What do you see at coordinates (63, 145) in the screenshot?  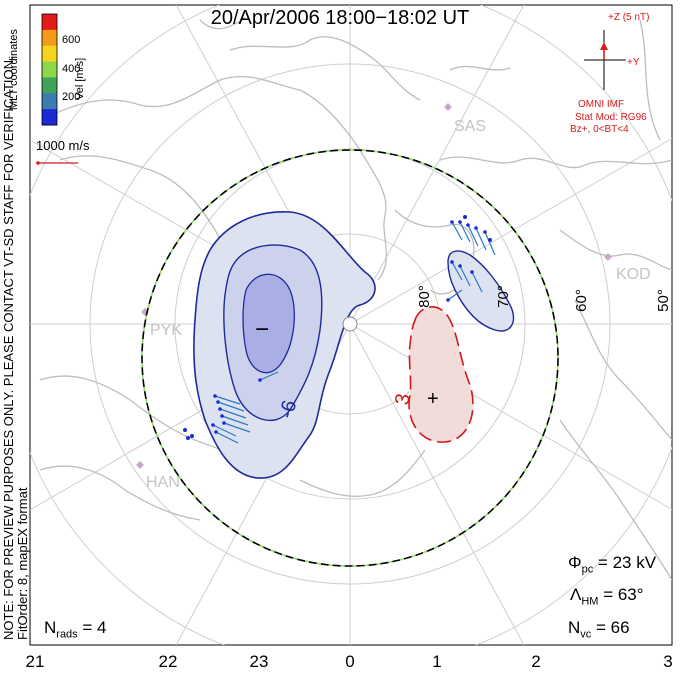 I see `scale-vector-label: 1000 m/s` at bounding box center [63, 145].